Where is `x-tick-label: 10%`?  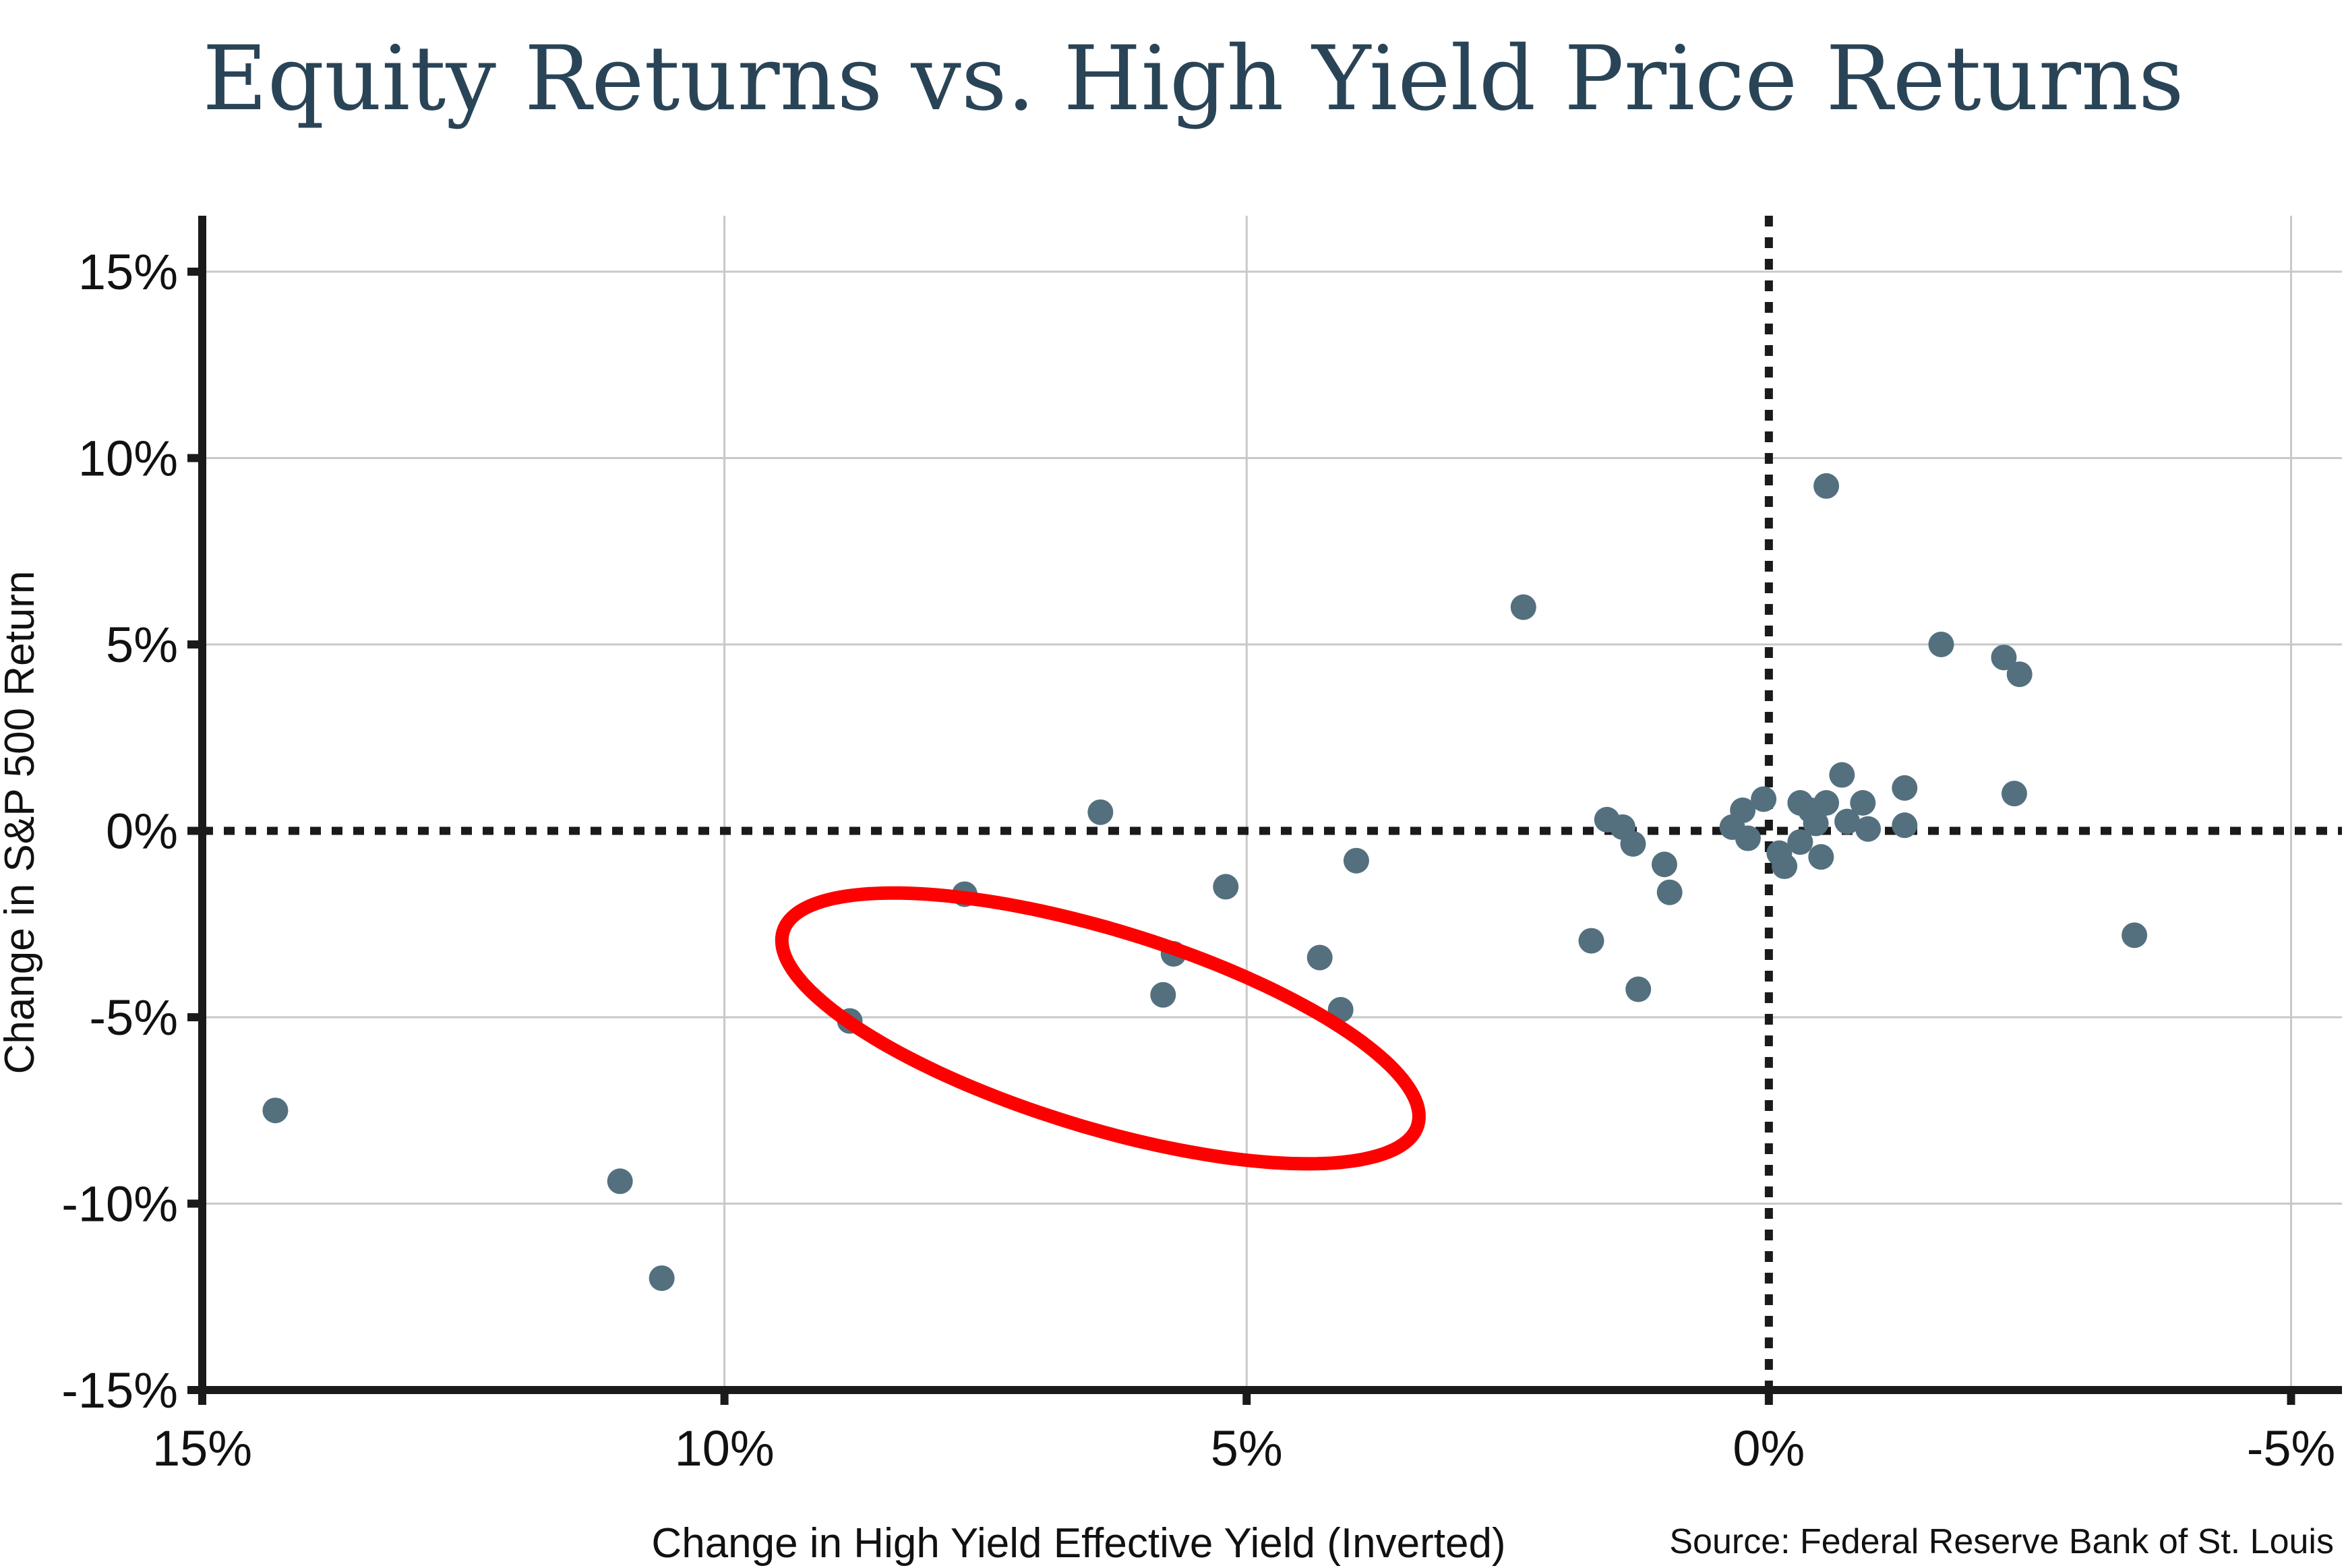 x-tick-label: 10% is located at coordinates (725, 1448).